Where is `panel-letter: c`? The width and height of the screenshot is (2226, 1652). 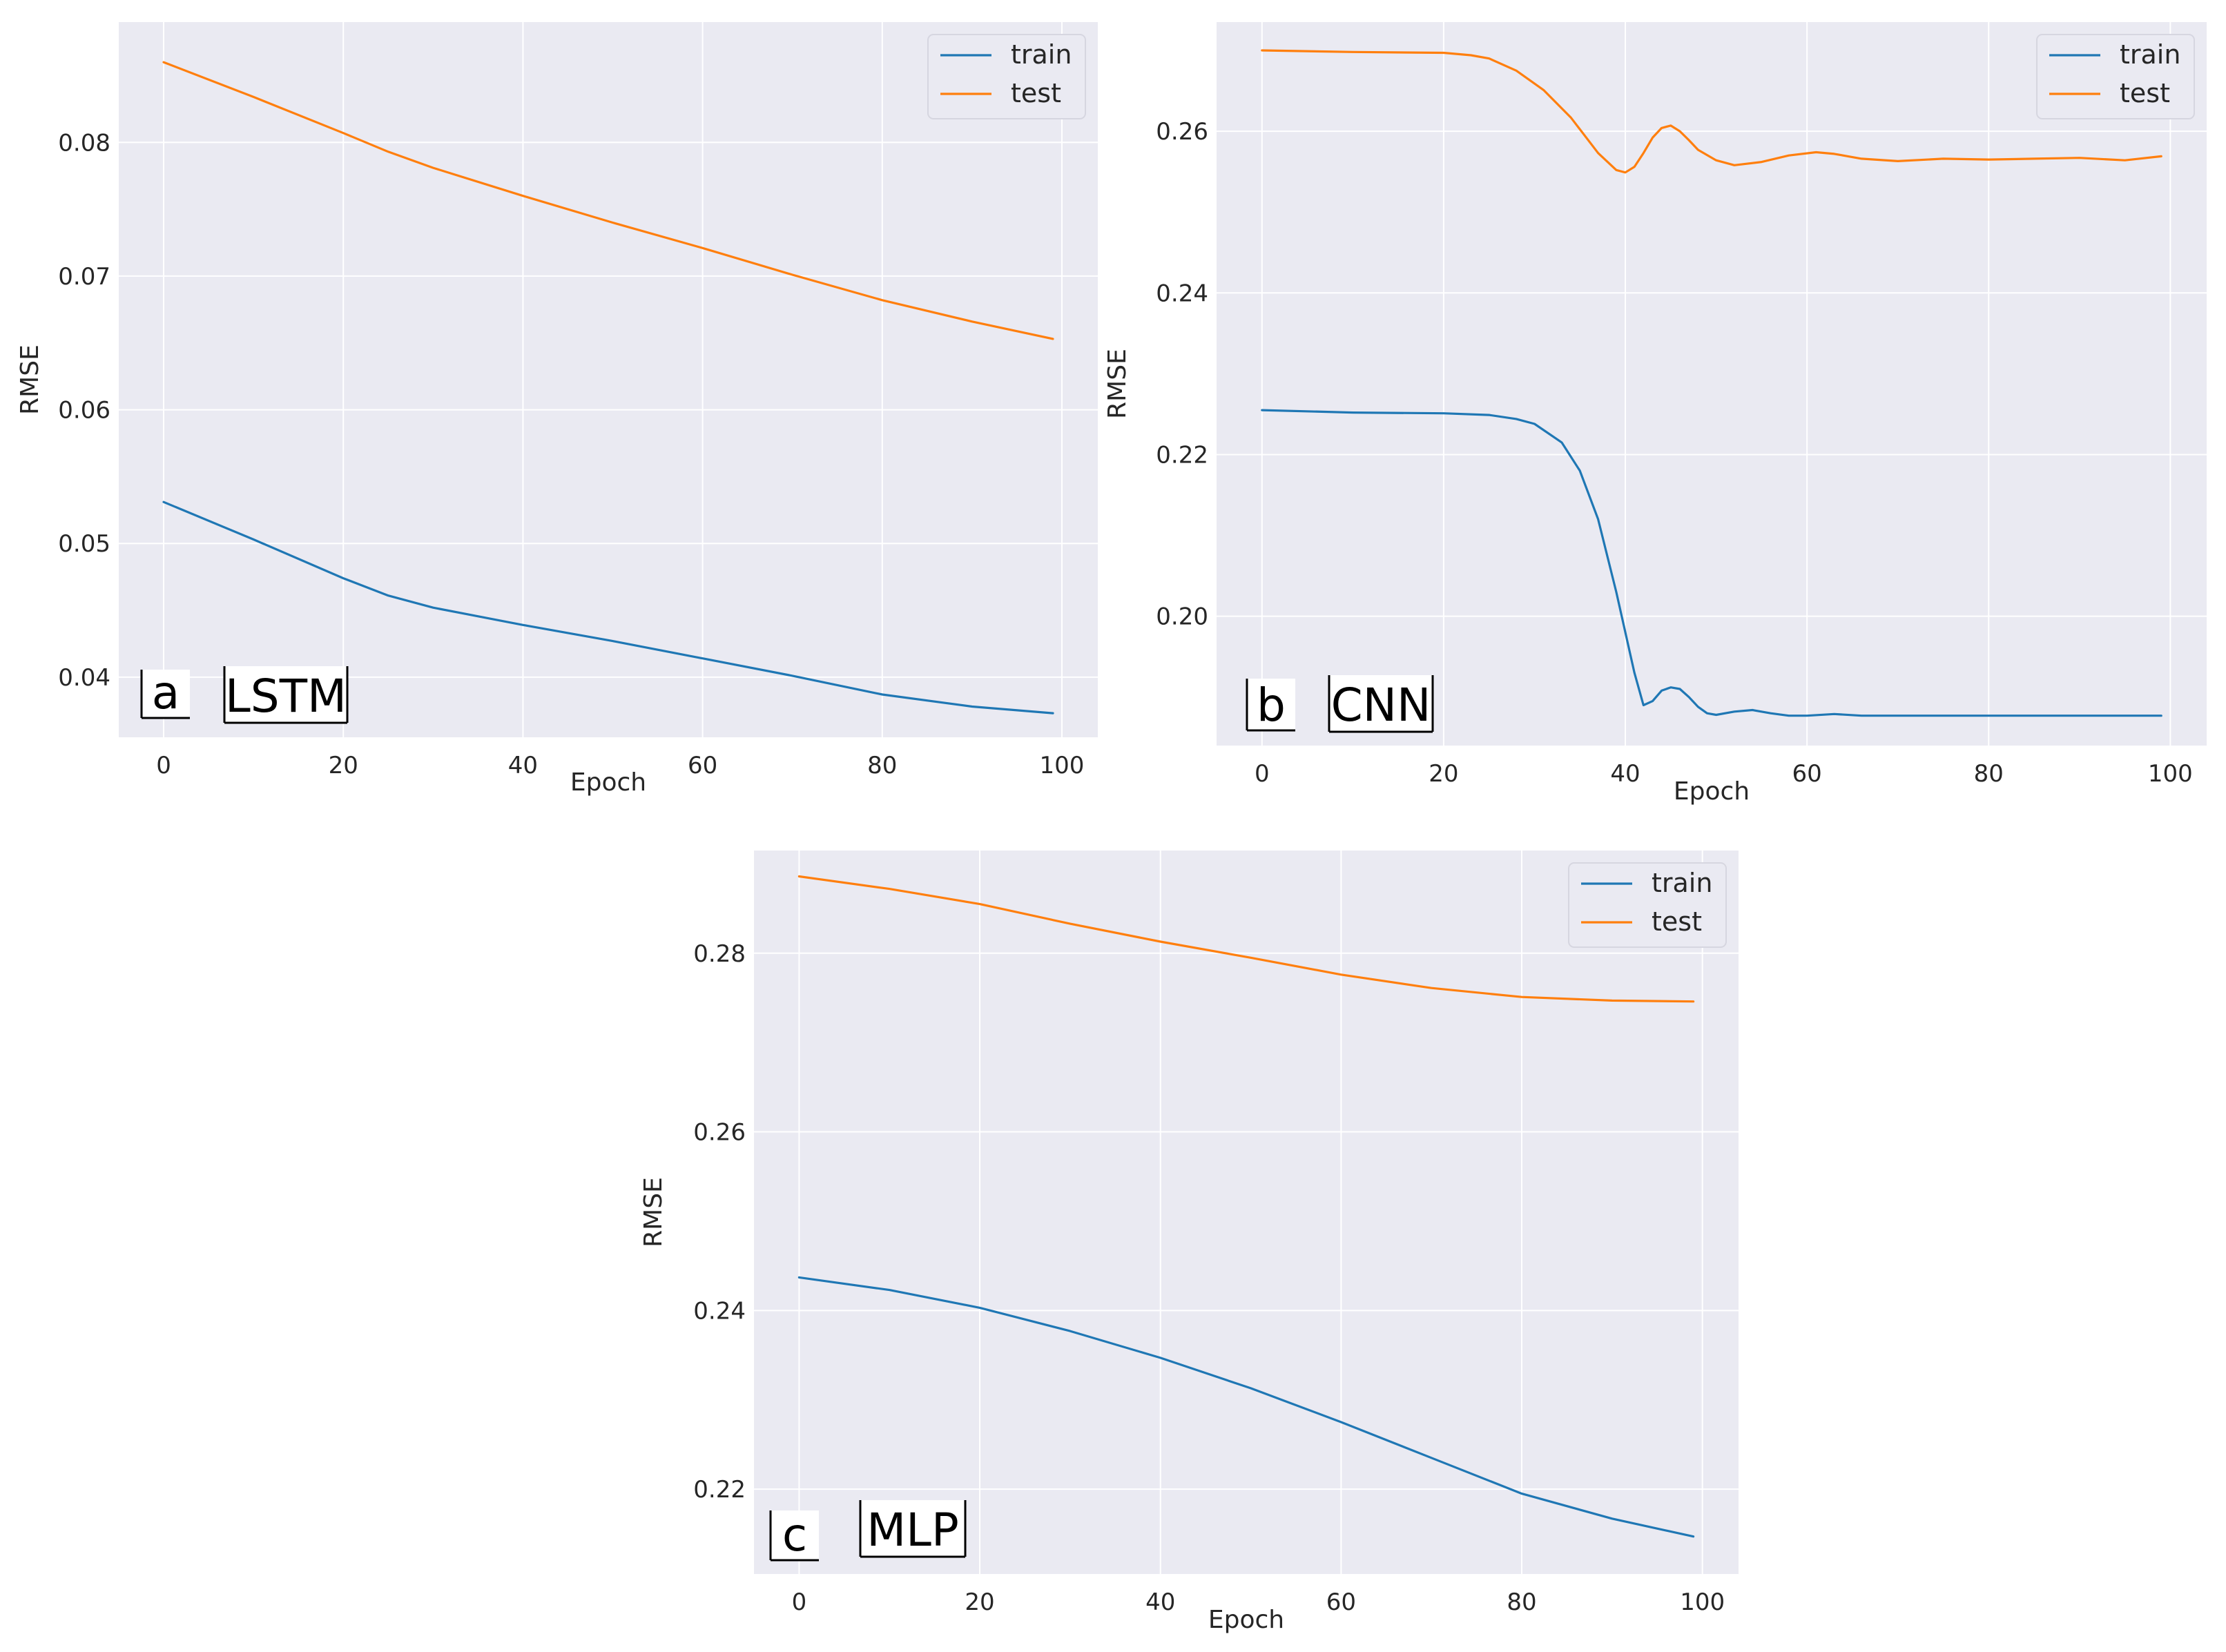
panel-letter: c is located at coordinates (794, 1535).